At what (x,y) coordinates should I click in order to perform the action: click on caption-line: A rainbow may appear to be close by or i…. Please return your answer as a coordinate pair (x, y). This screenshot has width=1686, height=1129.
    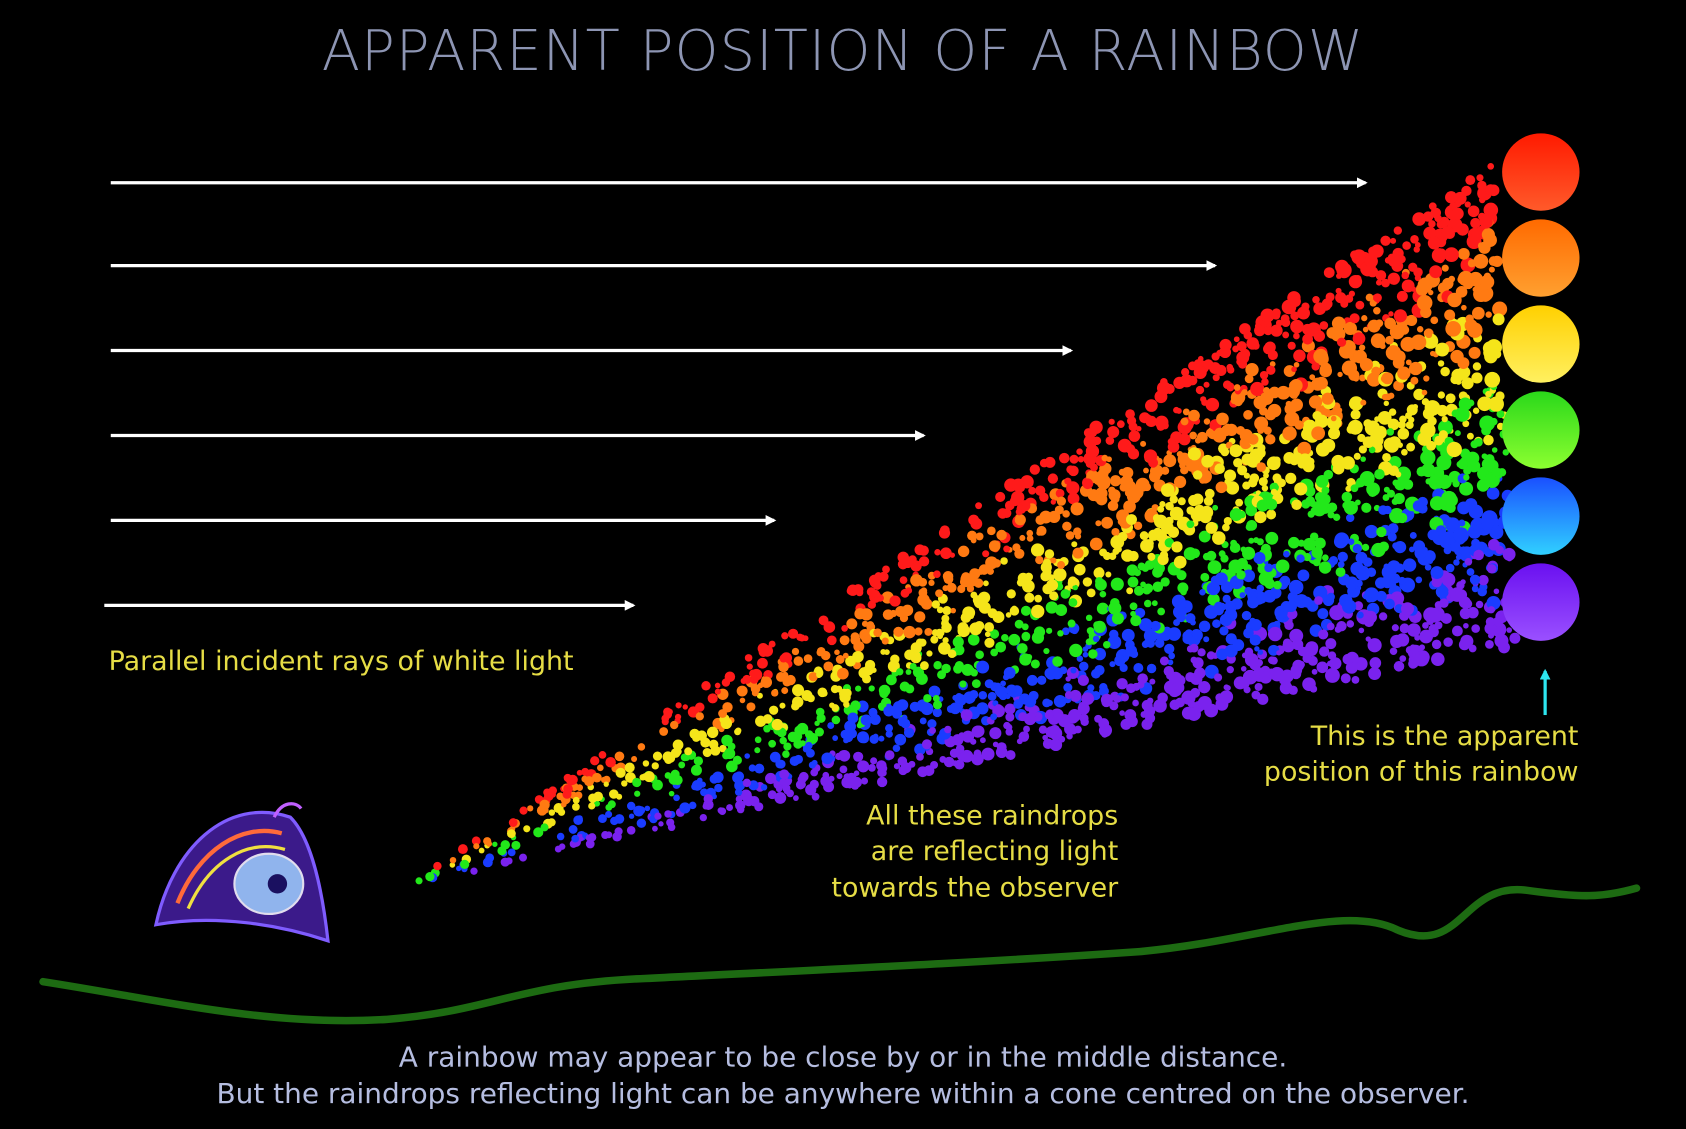
    Looking at the image, I should click on (843, 1057).